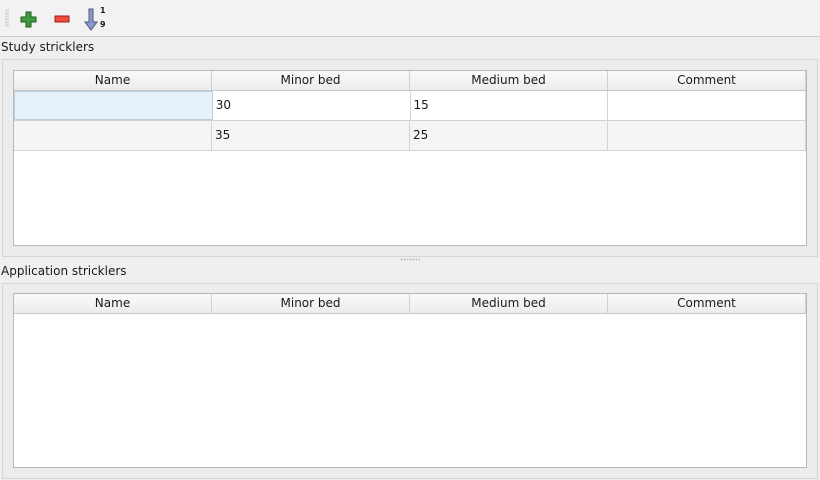 The image size is (820, 480). What do you see at coordinates (103, 24) in the screenshot?
I see `sort-digit-bottom: 9` at bounding box center [103, 24].